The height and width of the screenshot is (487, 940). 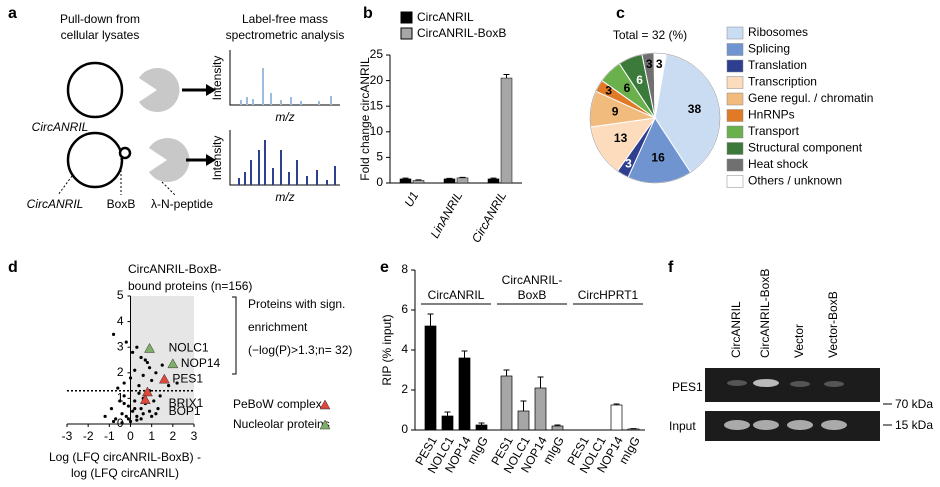 What do you see at coordinates (125, 457) in the screenshot?
I see `x-axis-label: Log (LFQ circANRIL-BoxB) -` at bounding box center [125, 457].